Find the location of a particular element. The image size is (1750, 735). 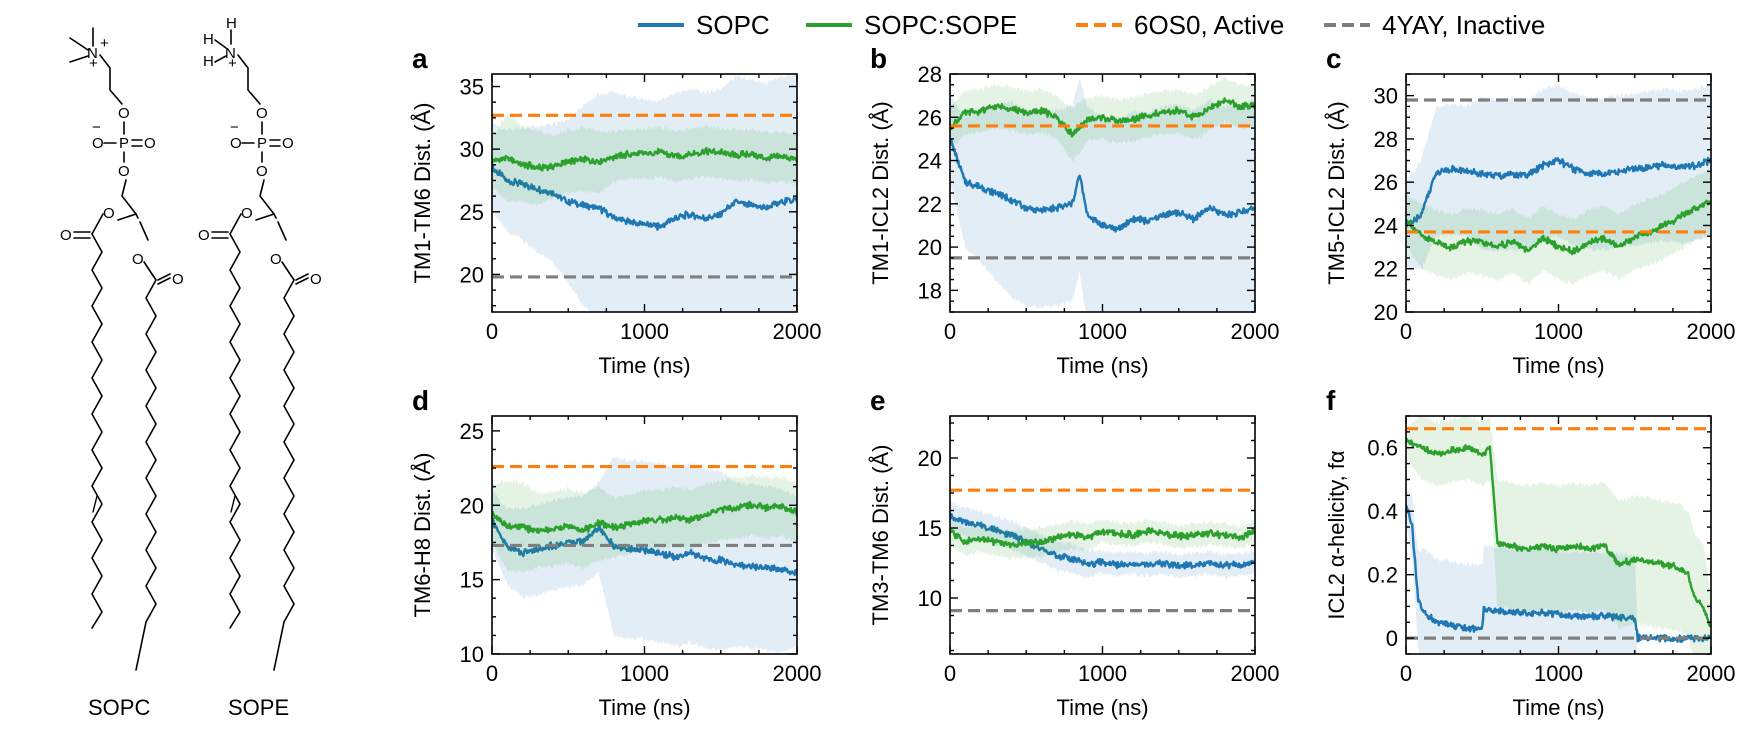

x-tick-label-f: 0 is located at coordinates (1406, 673).